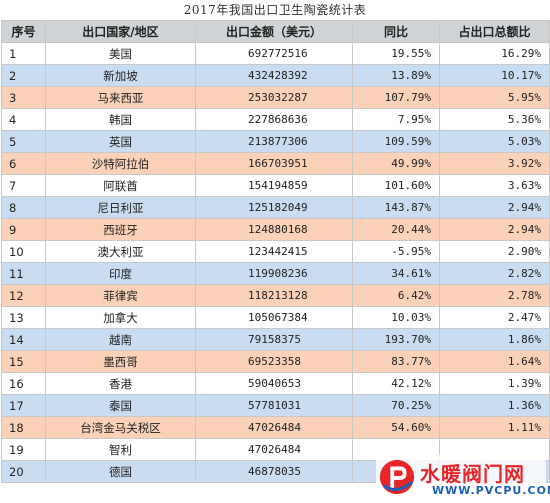 Image resolution: width=550 pixels, height=503 pixels. Describe the element at coordinates (274, 471) in the screenshot. I see `cell-amount: 46878035` at that location.